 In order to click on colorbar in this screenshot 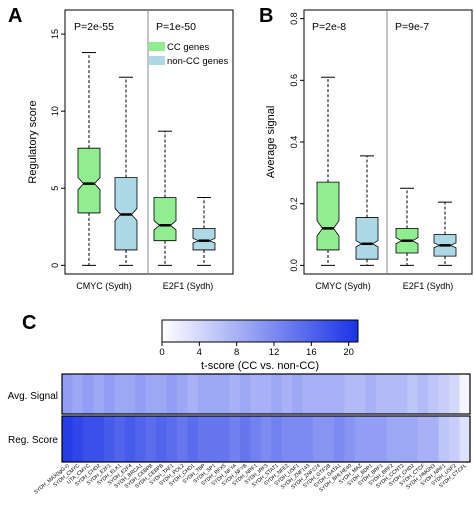, I will do `click(260, 331)`.